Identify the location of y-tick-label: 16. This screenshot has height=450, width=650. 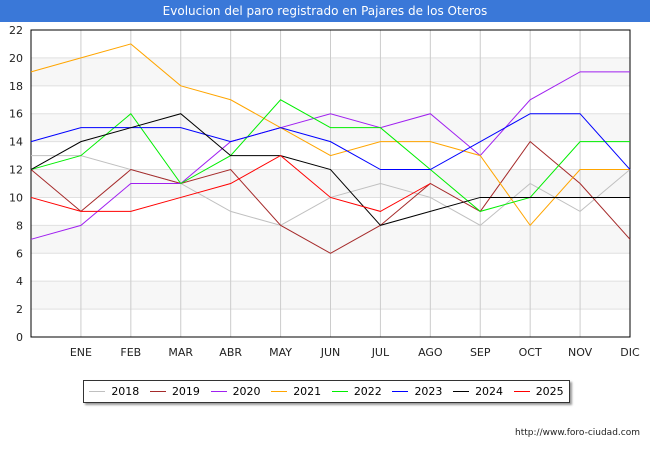
(16, 114).